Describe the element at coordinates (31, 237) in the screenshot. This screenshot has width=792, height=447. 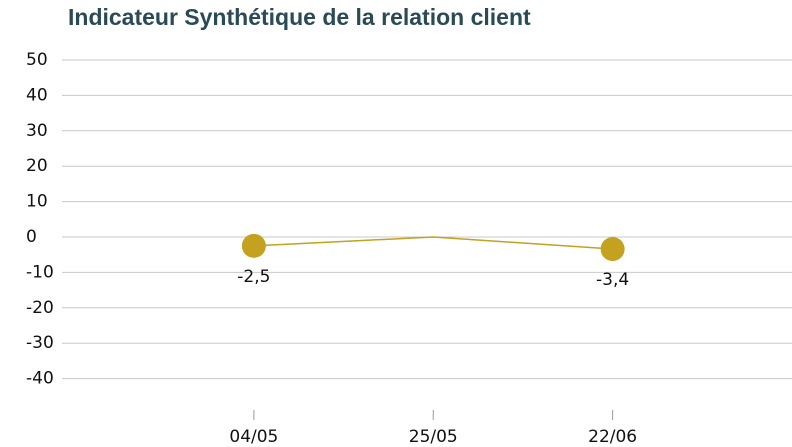
I see `y-tick-label: 0` at that location.